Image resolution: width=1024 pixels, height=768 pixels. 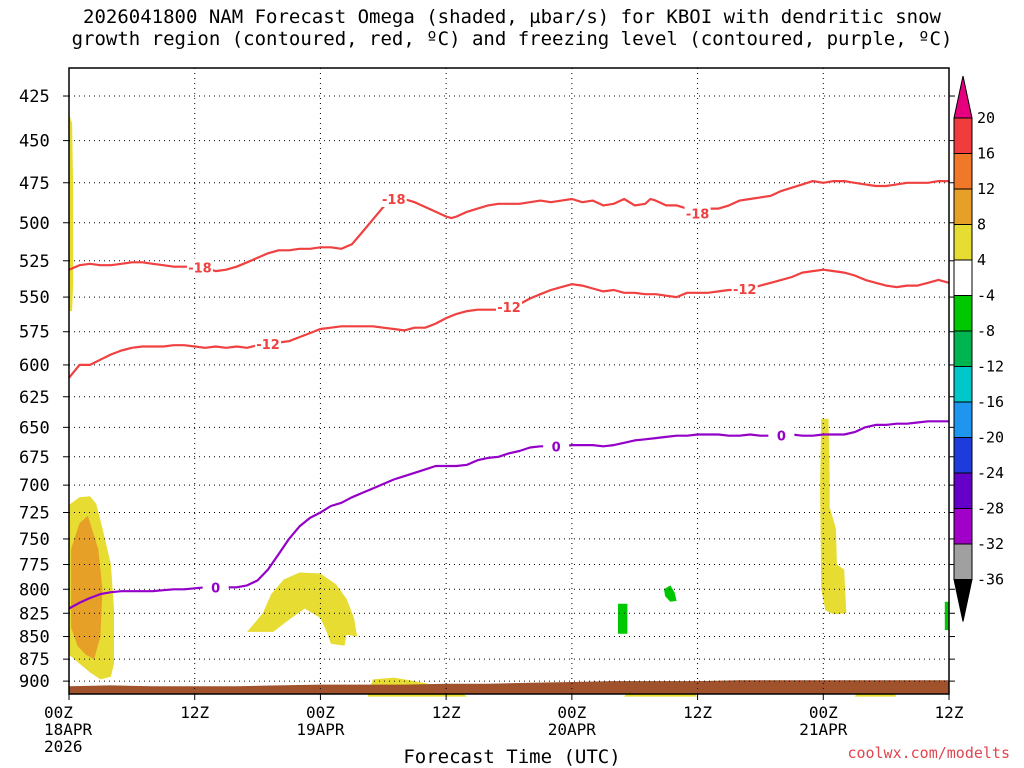 What do you see at coordinates (928, 753) in the screenshot?
I see `credit-link: coolwx.com/modelts` at bounding box center [928, 753].